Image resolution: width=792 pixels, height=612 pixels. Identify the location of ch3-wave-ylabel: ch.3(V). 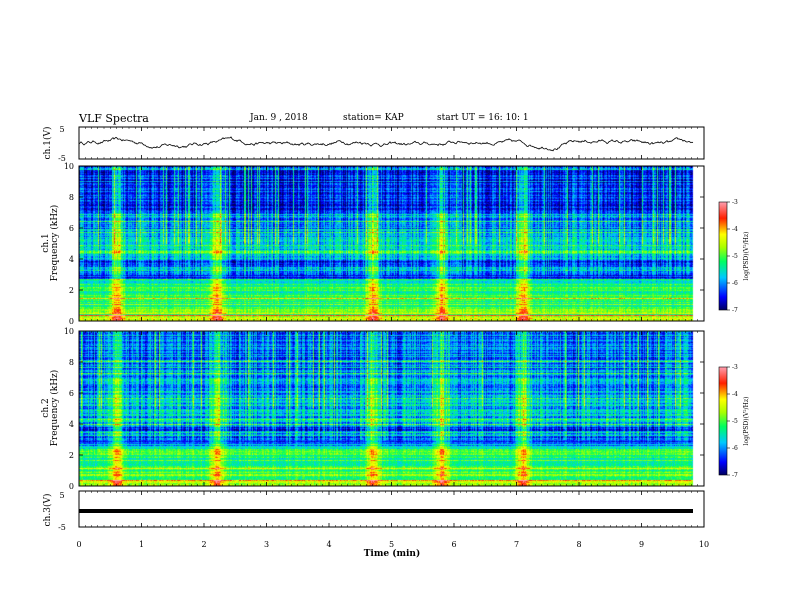
(47, 510).